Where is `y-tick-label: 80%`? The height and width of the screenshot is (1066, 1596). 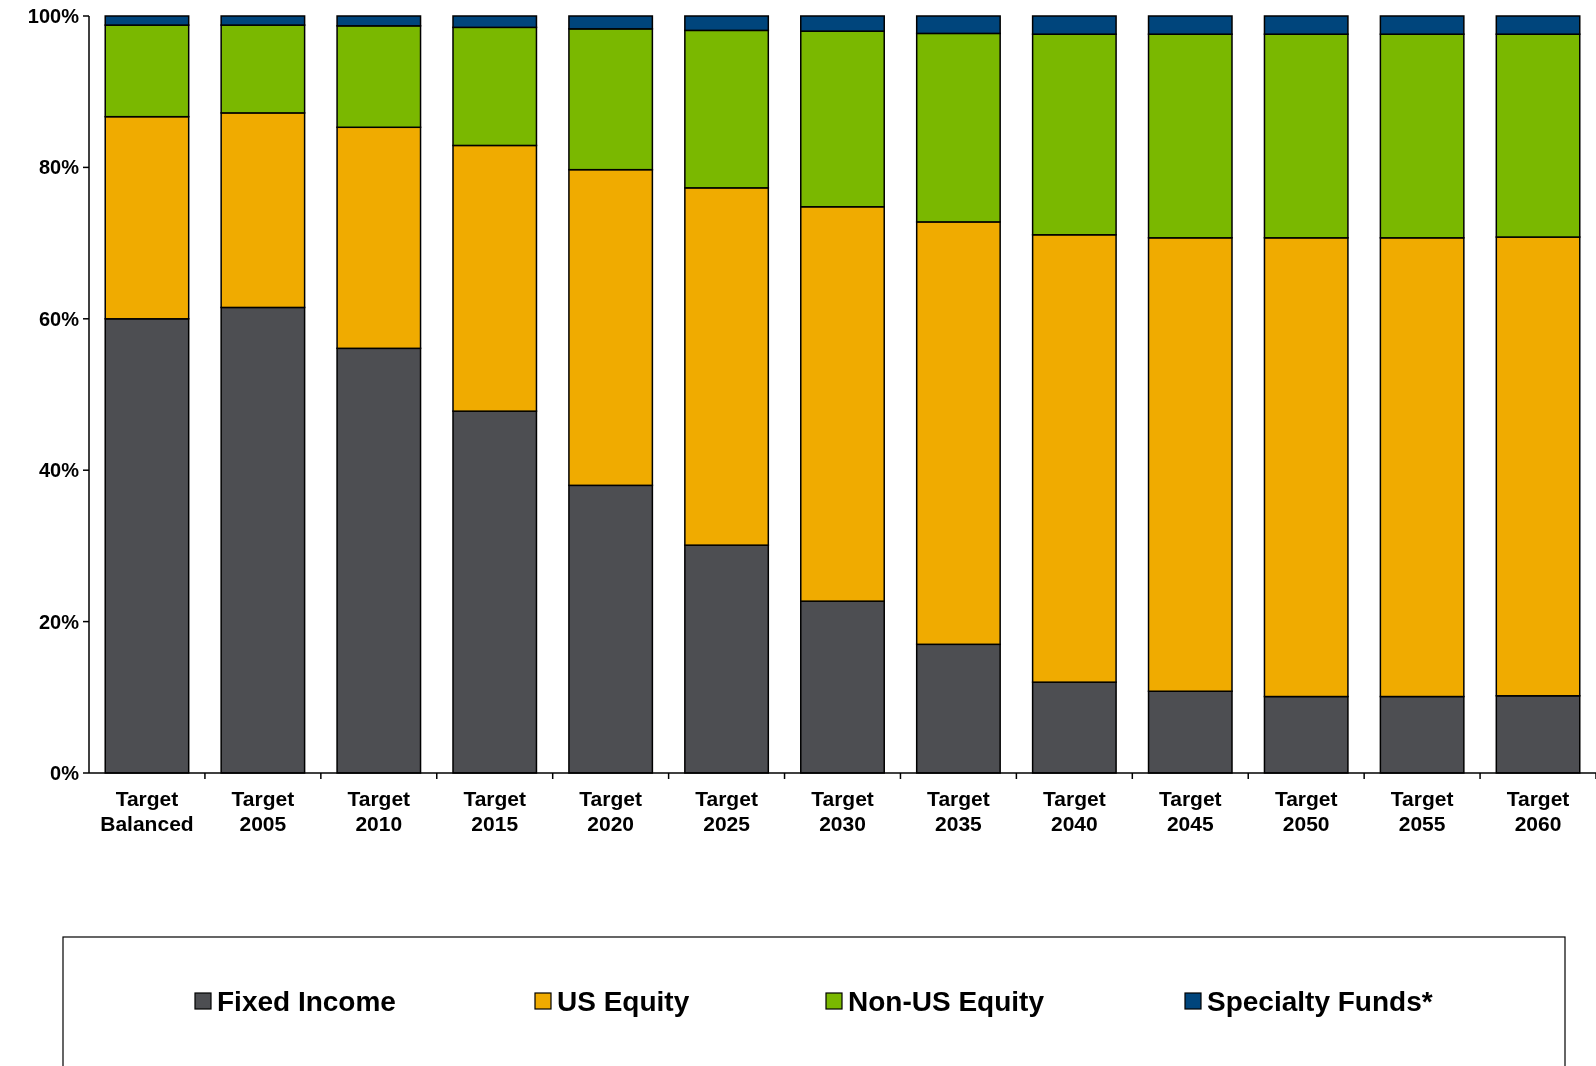
y-tick-label: 80% is located at coordinates (59, 167).